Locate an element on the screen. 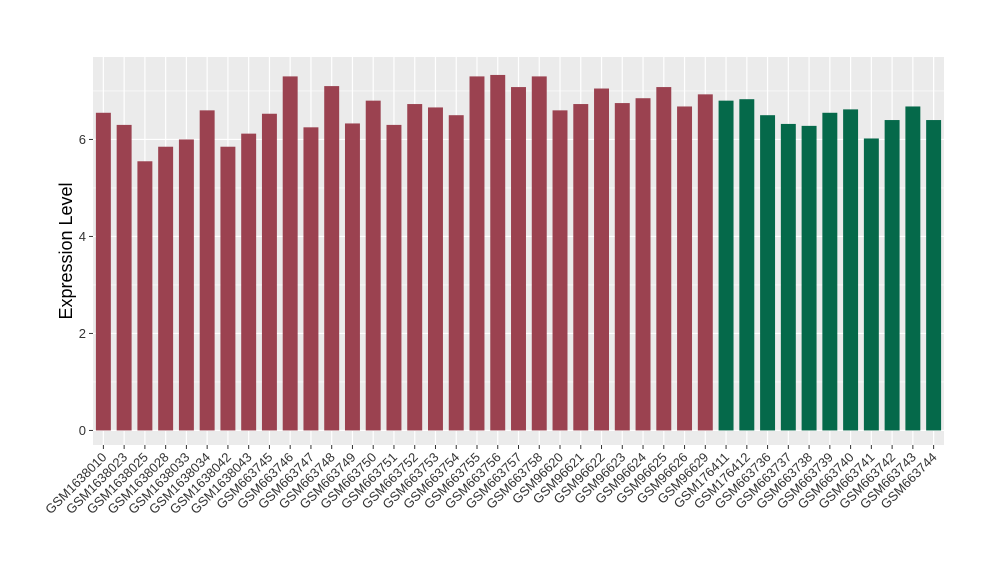  bar-GSM663740 is located at coordinates (851, 270).